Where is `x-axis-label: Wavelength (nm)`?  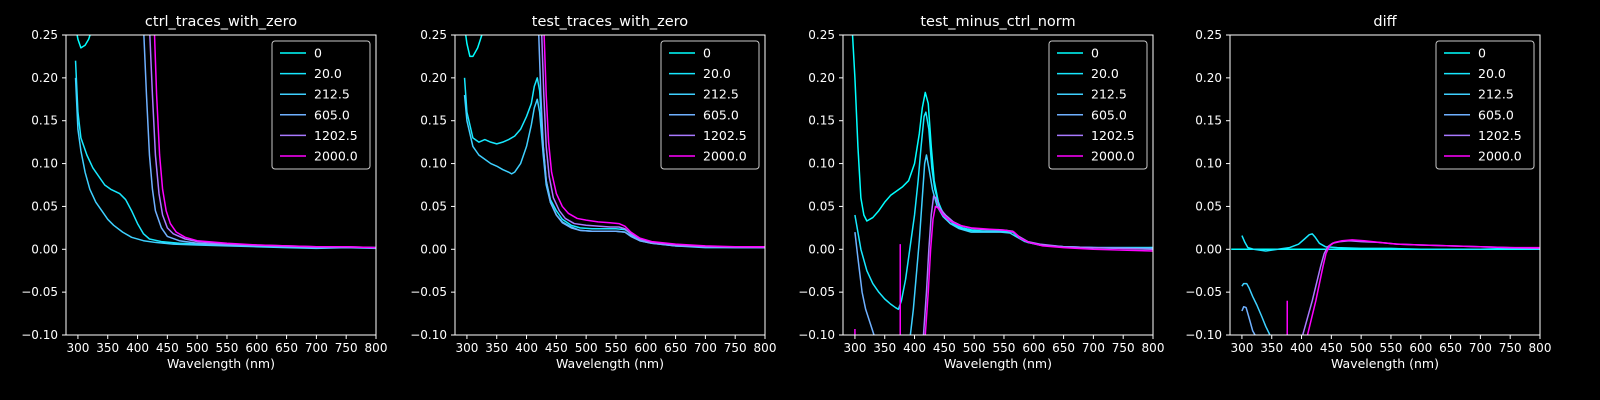 x-axis-label: Wavelength (nm) is located at coordinates (610, 363).